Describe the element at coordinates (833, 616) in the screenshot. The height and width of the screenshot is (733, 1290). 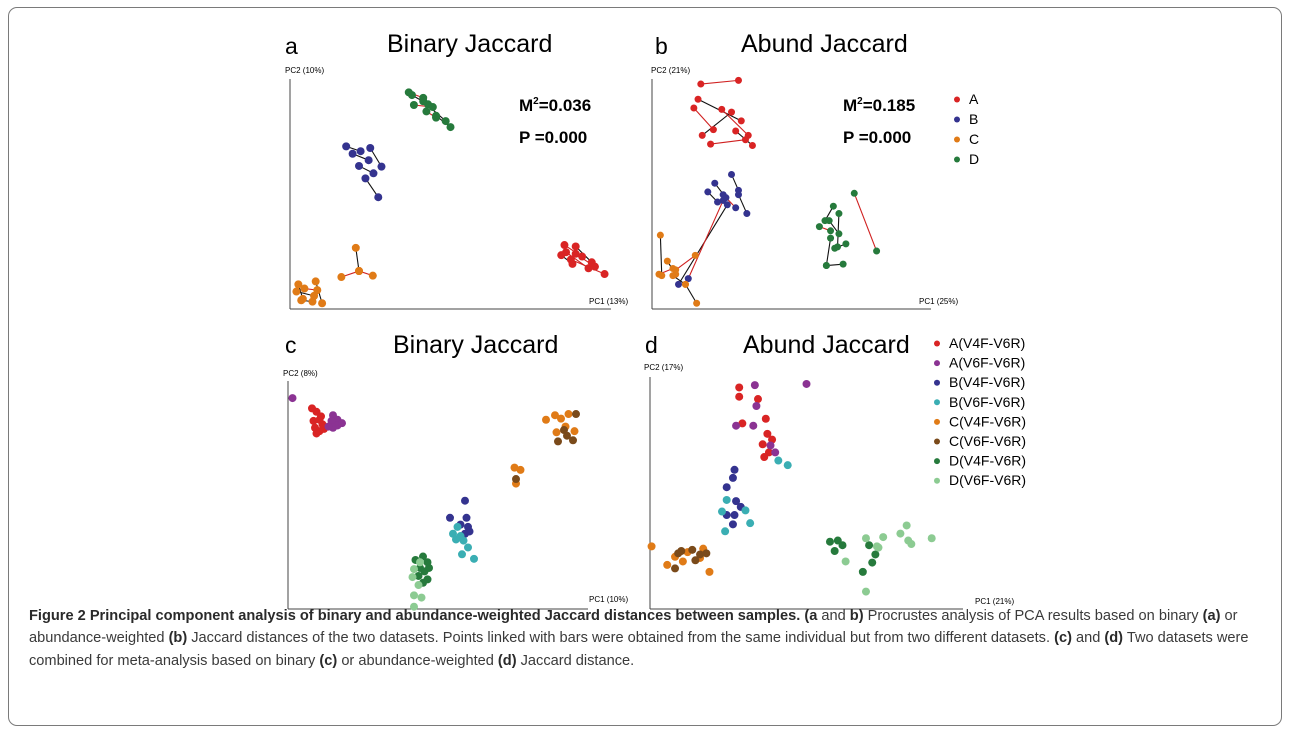
I see `caption-text: and` at that location.